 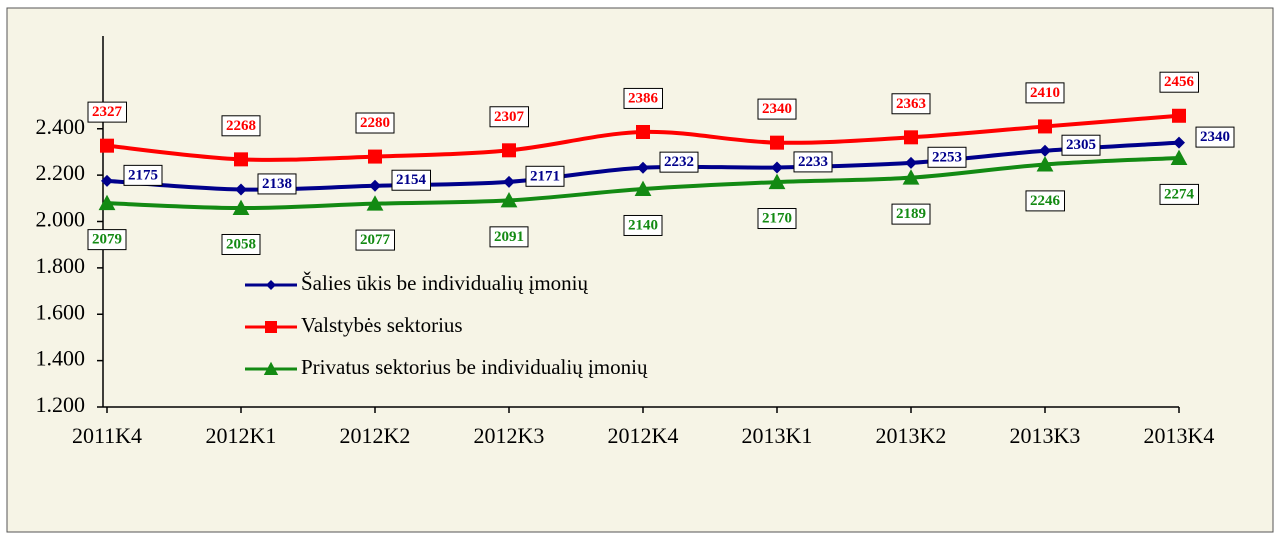 What do you see at coordinates (375, 435) in the screenshot?
I see `x-tick-label: 2012K2` at bounding box center [375, 435].